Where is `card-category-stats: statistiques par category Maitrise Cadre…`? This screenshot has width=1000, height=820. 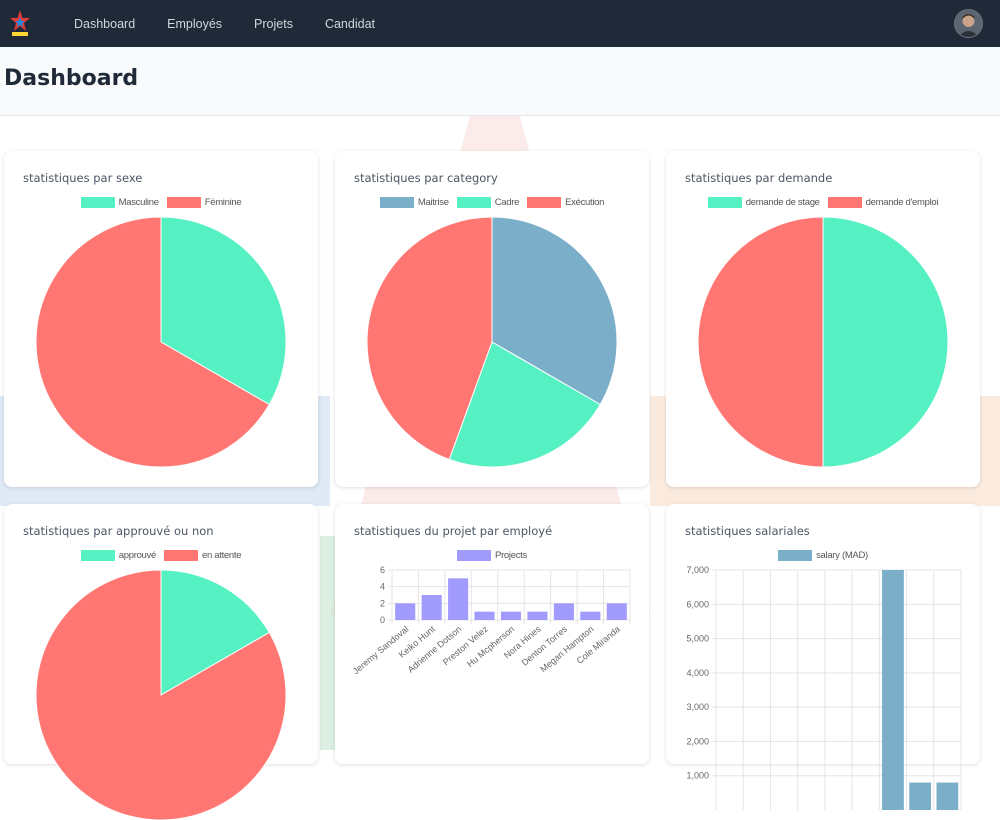
card-category-stats: statistiques par category Maitrise Cadre… is located at coordinates (492, 319).